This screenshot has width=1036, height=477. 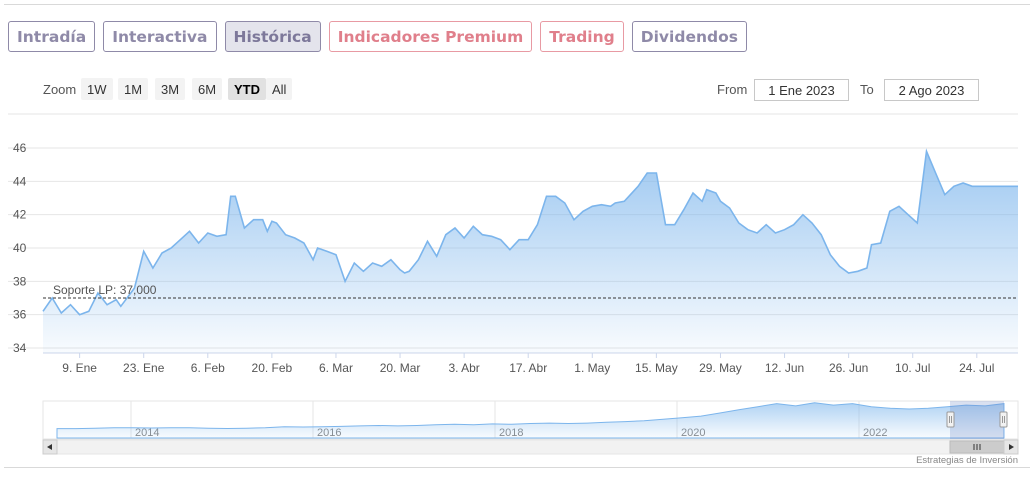 What do you see at coordinates (517, 4) in the screenshot?
I see `top-rule` at bounding box center [517, 4].